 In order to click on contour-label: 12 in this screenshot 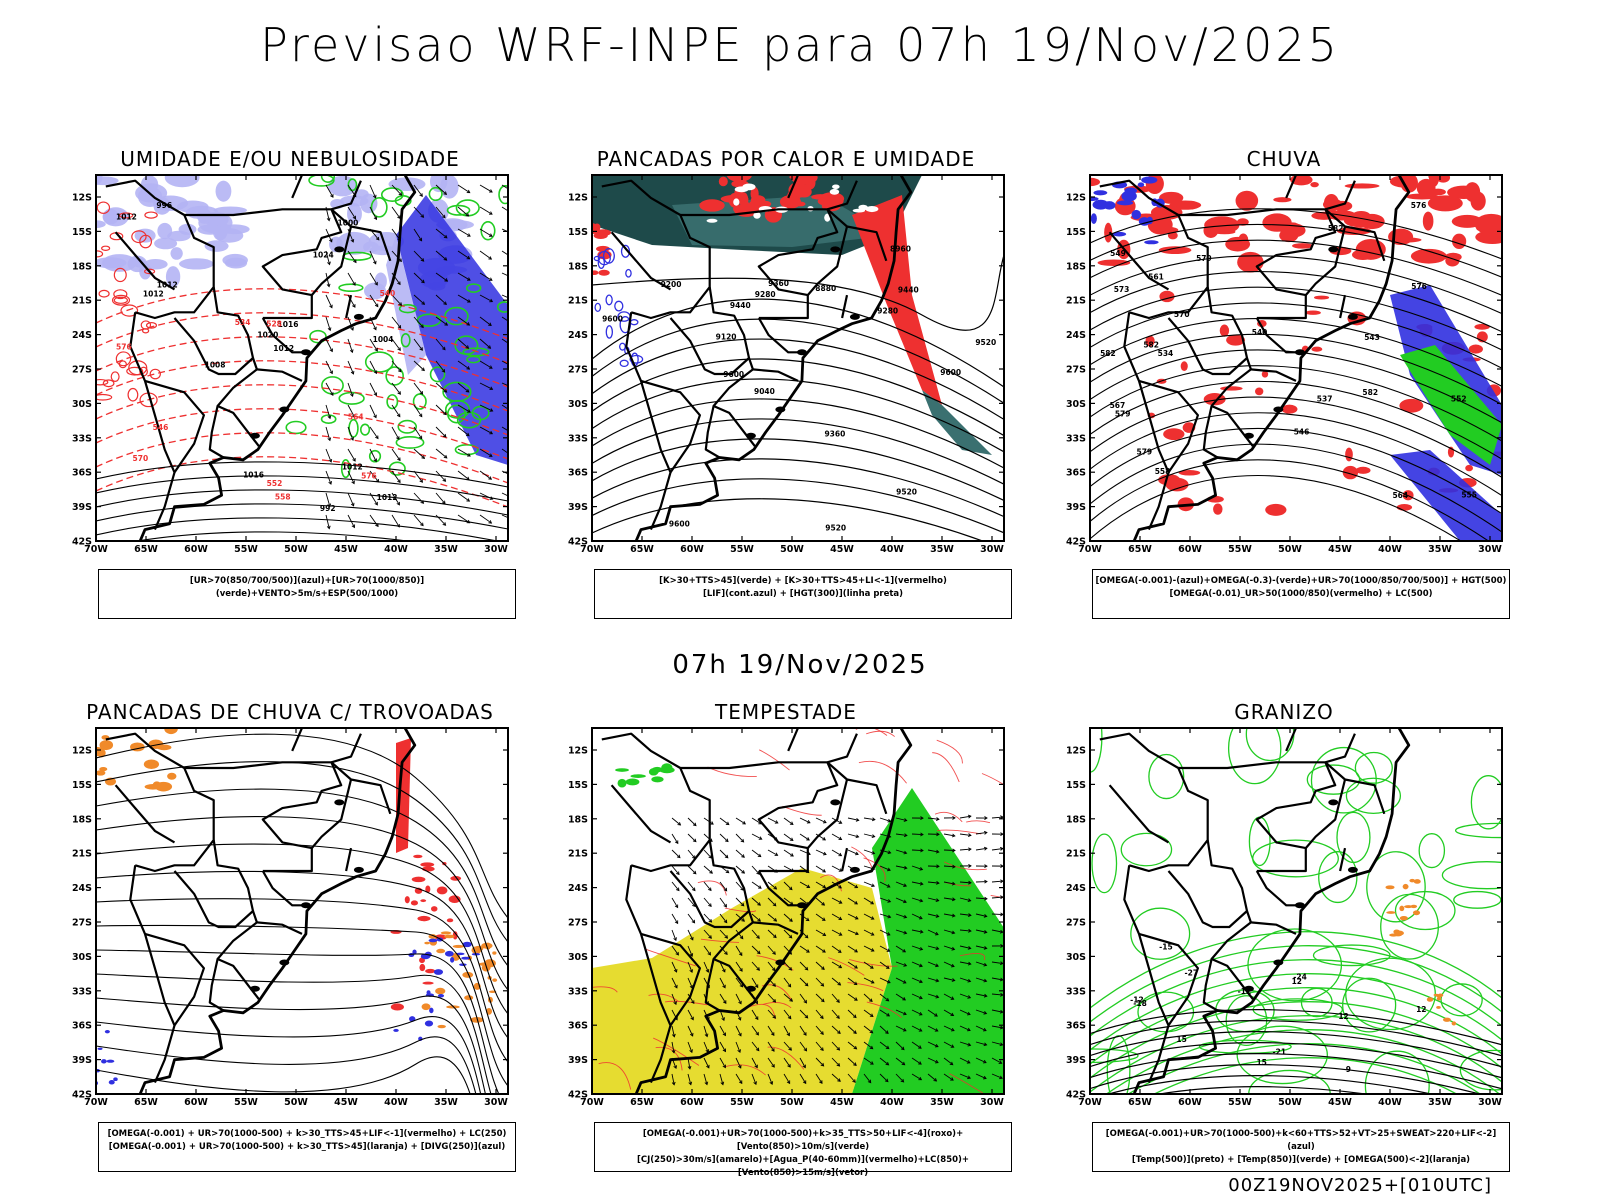, I will do `click(1421, 1009)`.